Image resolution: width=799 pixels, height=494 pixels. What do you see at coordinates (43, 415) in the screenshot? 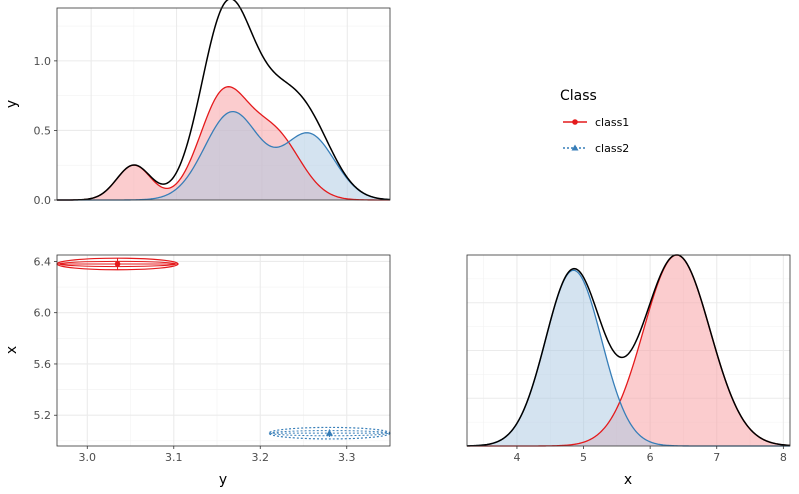
I see `y-tick-label: 5.2` at bounding box center [43, 415].